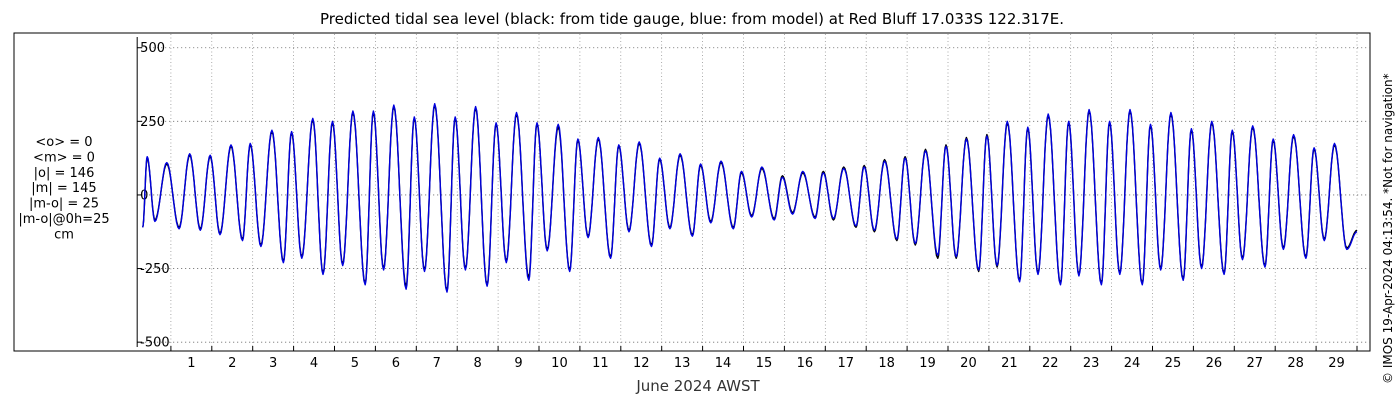  I want to click on x-tick-label: 16, so click(805, 363).